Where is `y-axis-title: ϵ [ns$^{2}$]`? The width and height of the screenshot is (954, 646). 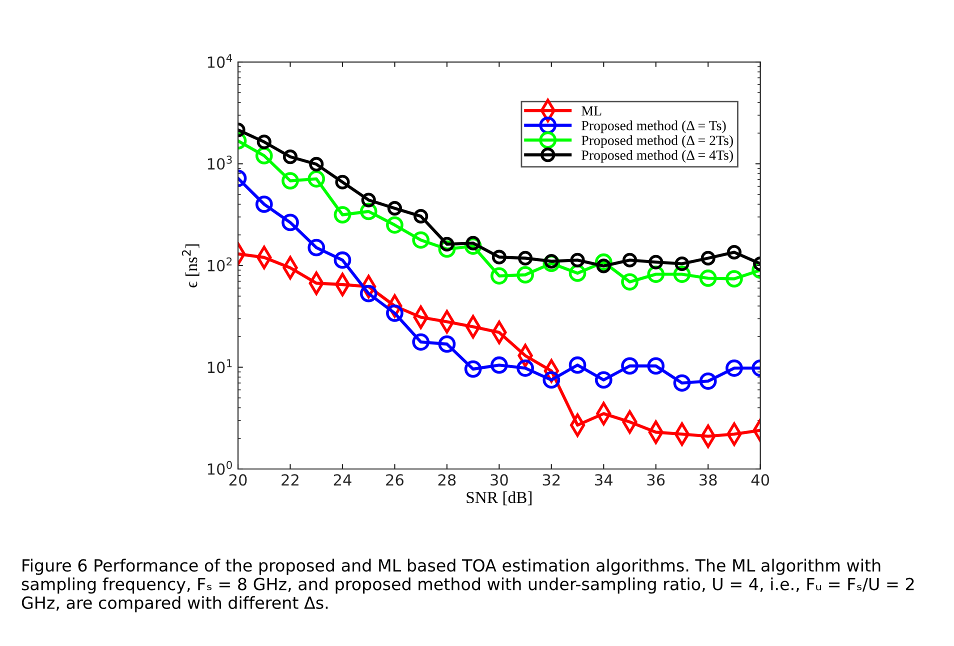 y-axis-title: ϵ [ns$^{2}$] is located at coordinates (191, 266).